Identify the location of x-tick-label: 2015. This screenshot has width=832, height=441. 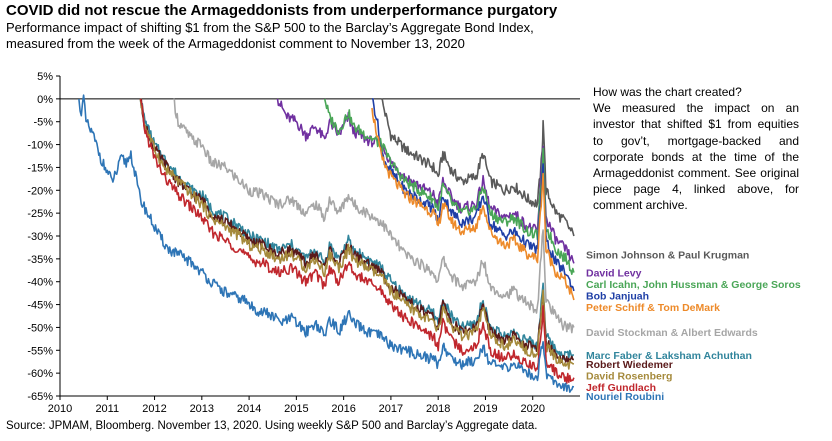
(296, 409).